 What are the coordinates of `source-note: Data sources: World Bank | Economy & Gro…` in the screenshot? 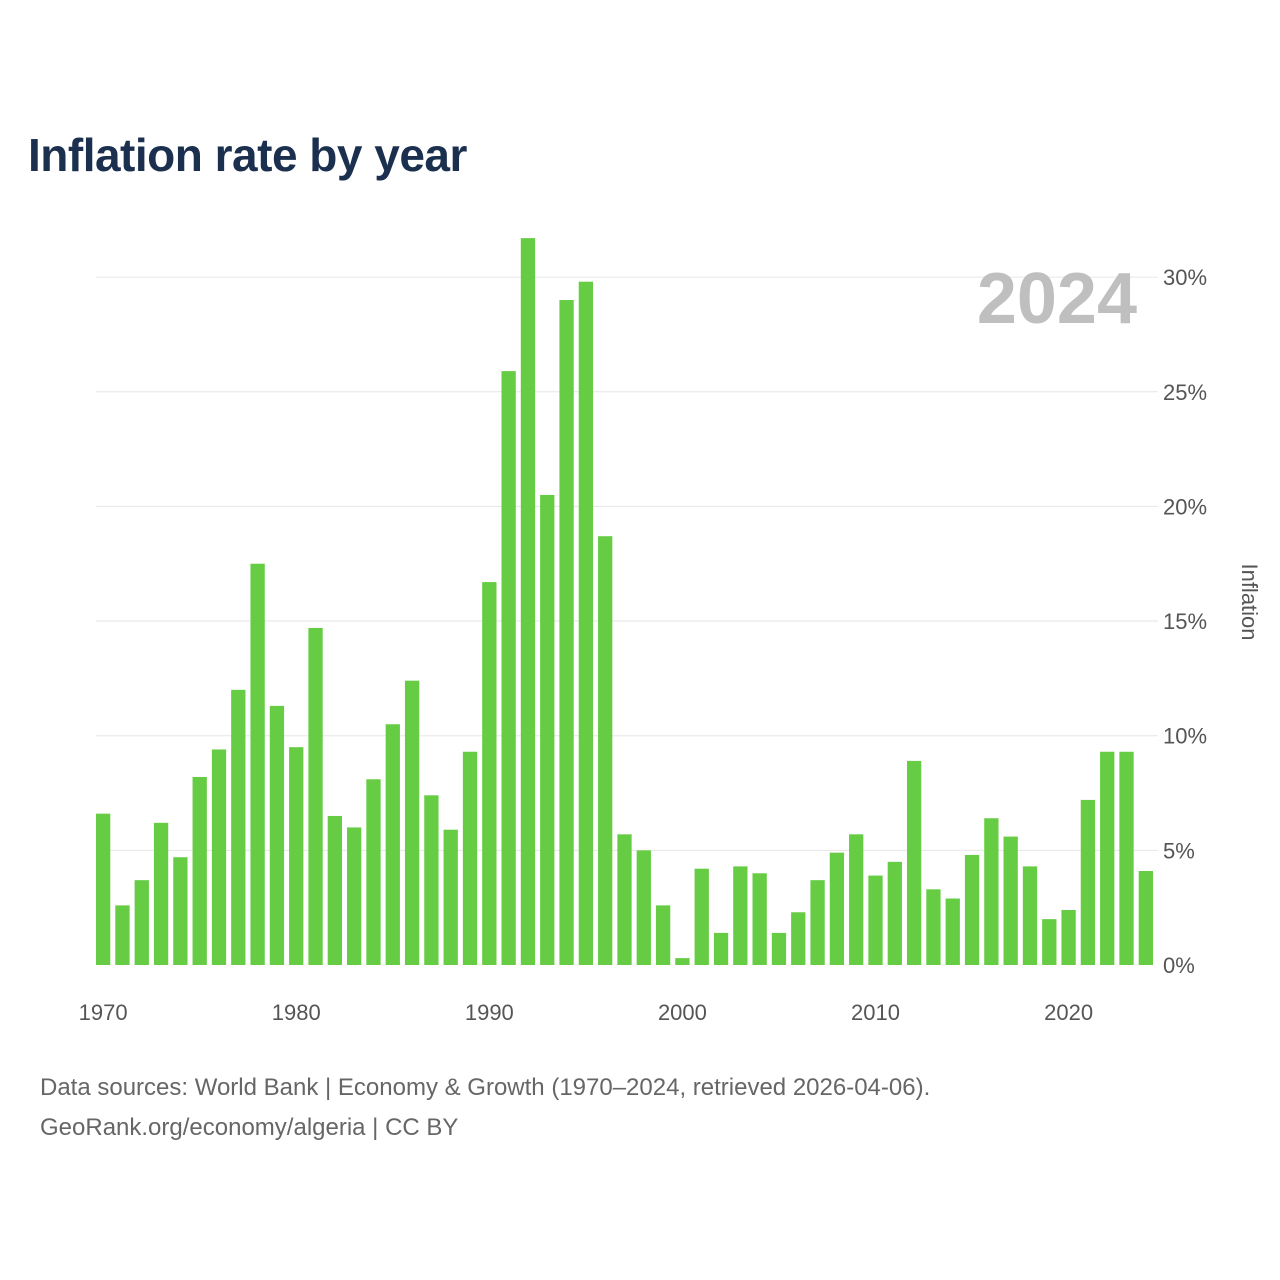 It's located at (485, 1108).